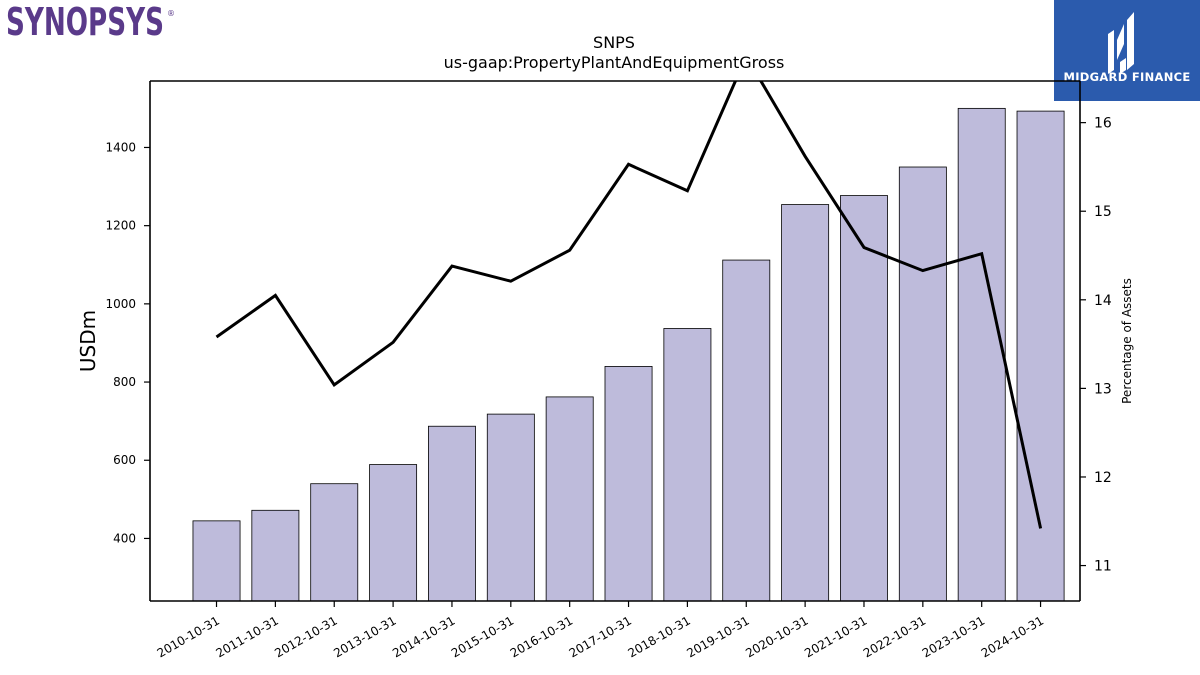  I want to click on x-tick-label-2015-10-31: 2015-10-31, so click(482, 636).